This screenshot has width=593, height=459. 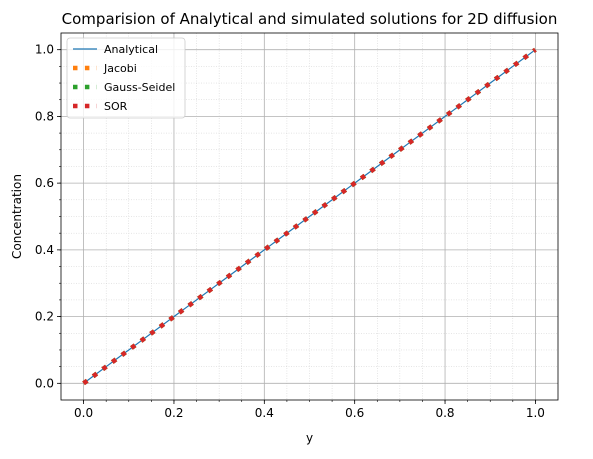 I want to click on x-tick-label: 0.2, so click(x=173, y=413).